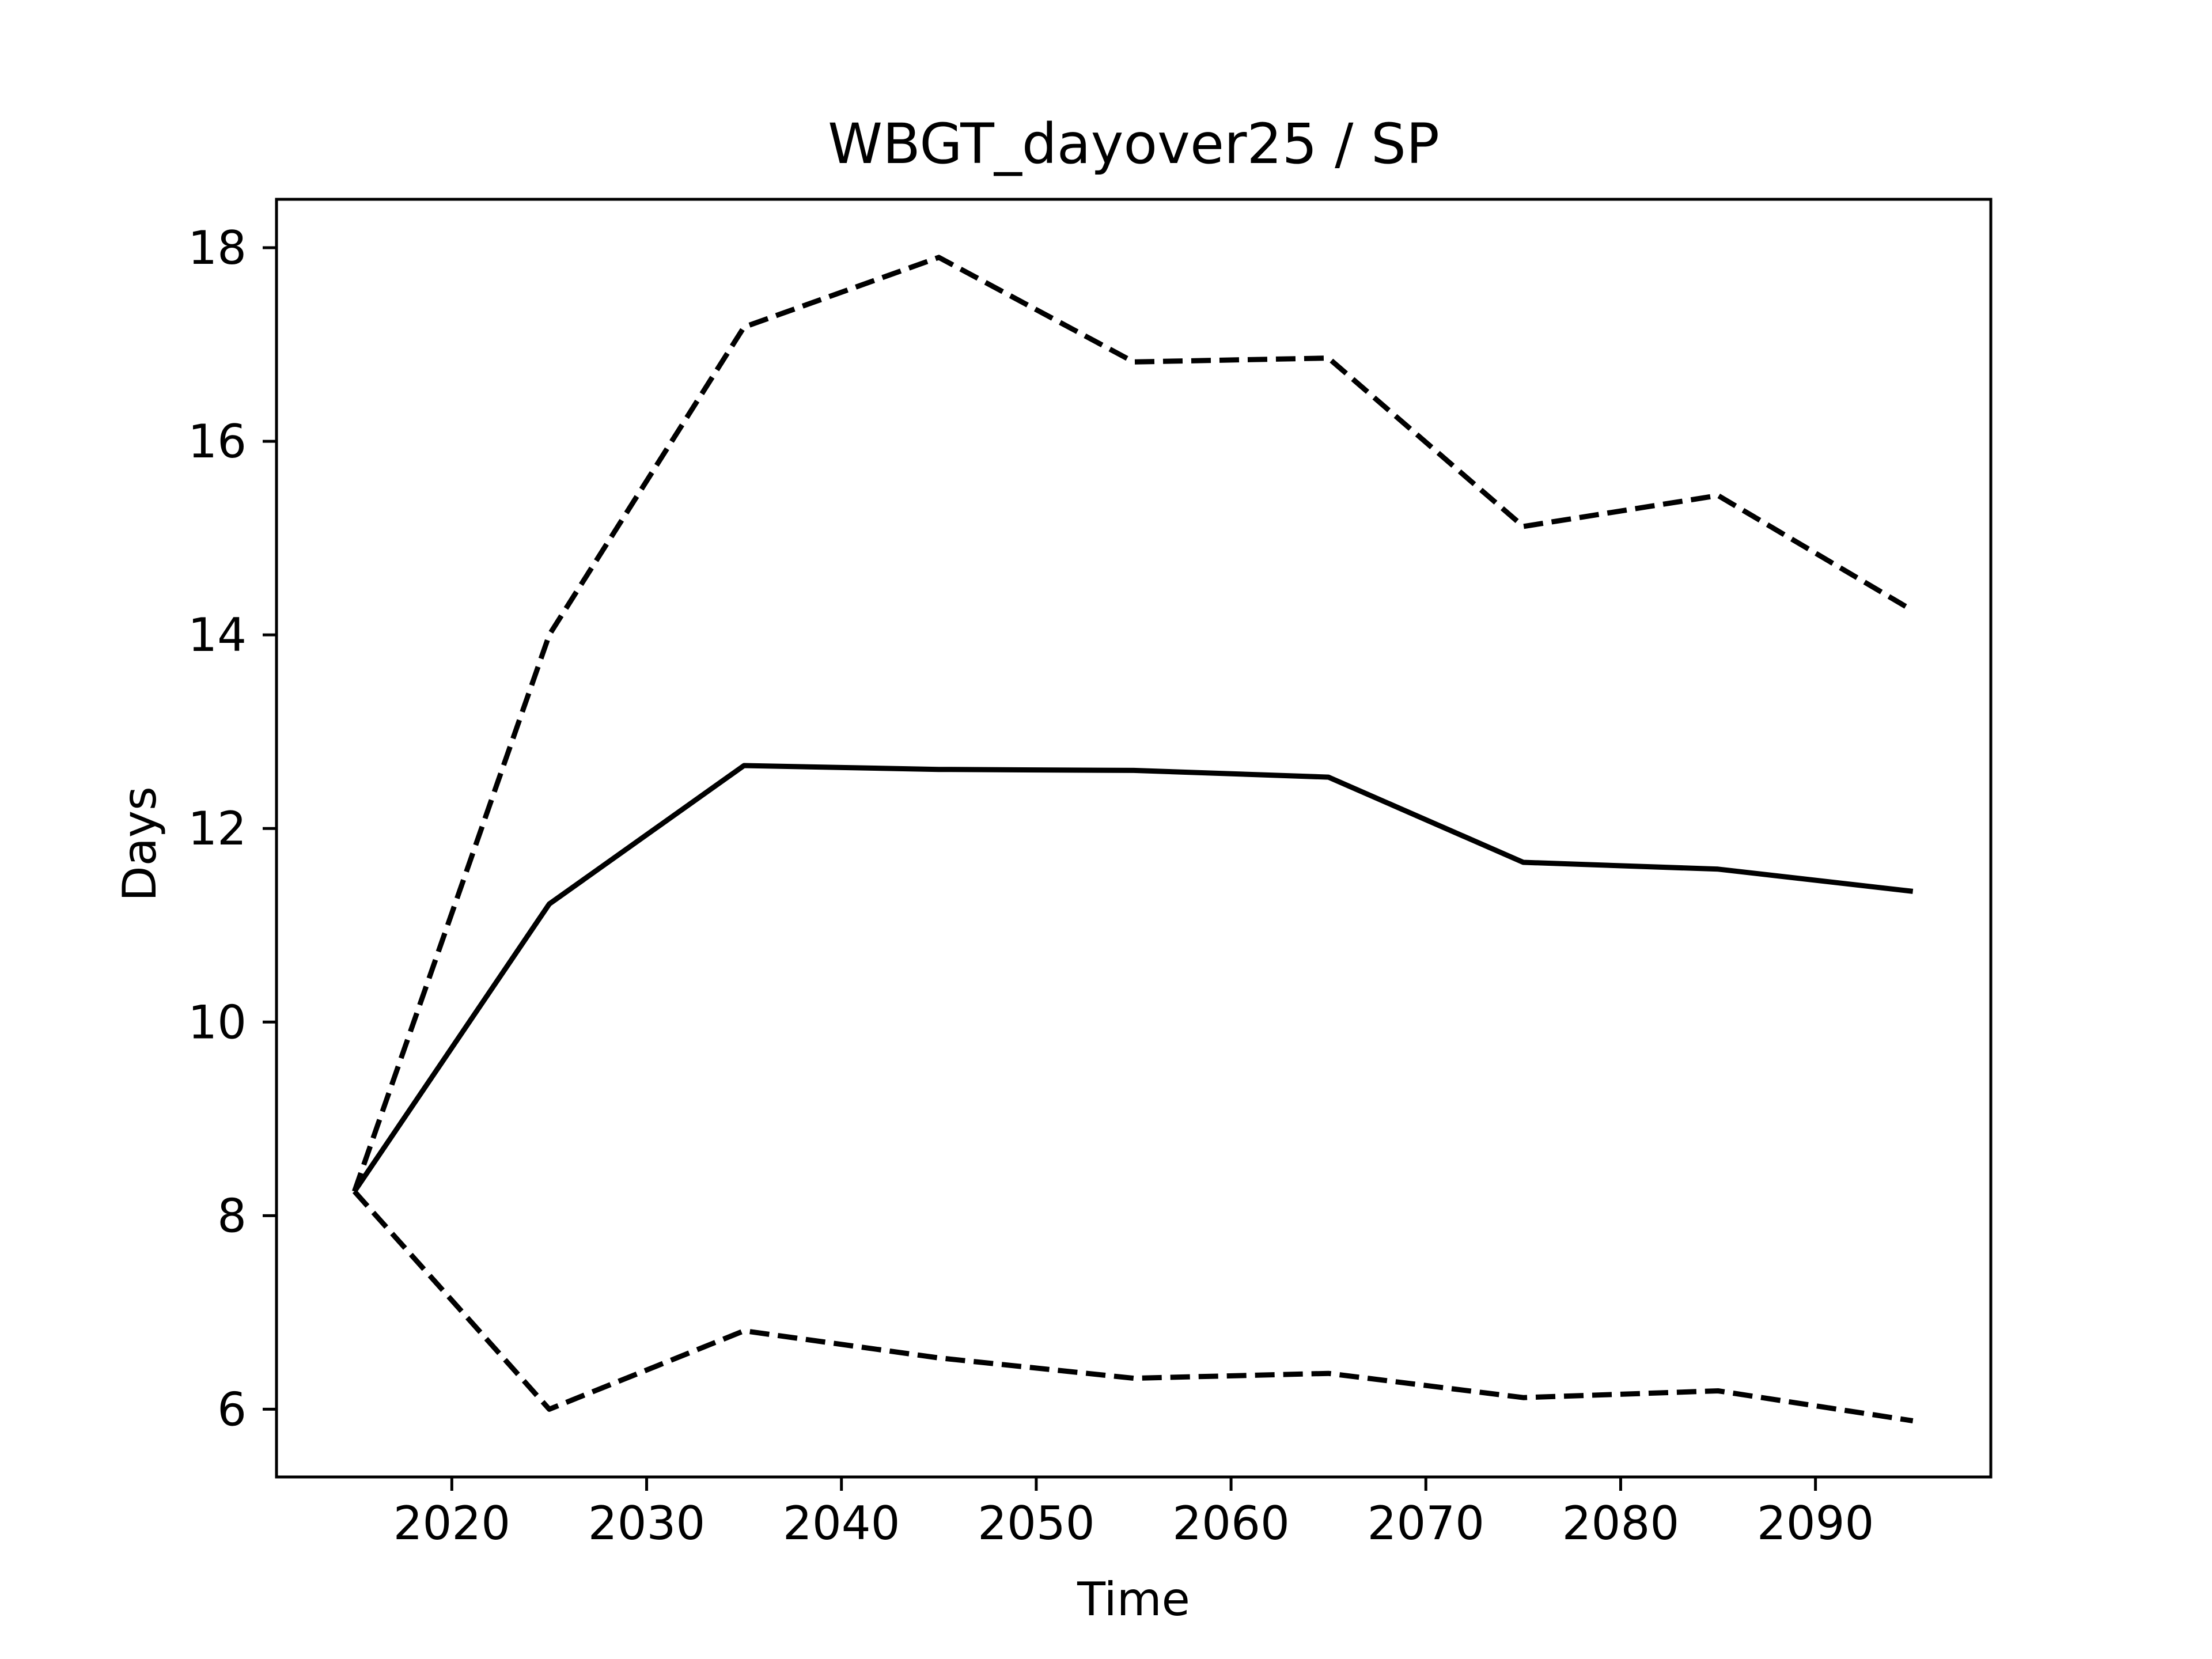 The height and width of the screenshot is (1659, 2212). I want to click on chart-title: WBGT_dayover25 / SP, so click(1134, 144).